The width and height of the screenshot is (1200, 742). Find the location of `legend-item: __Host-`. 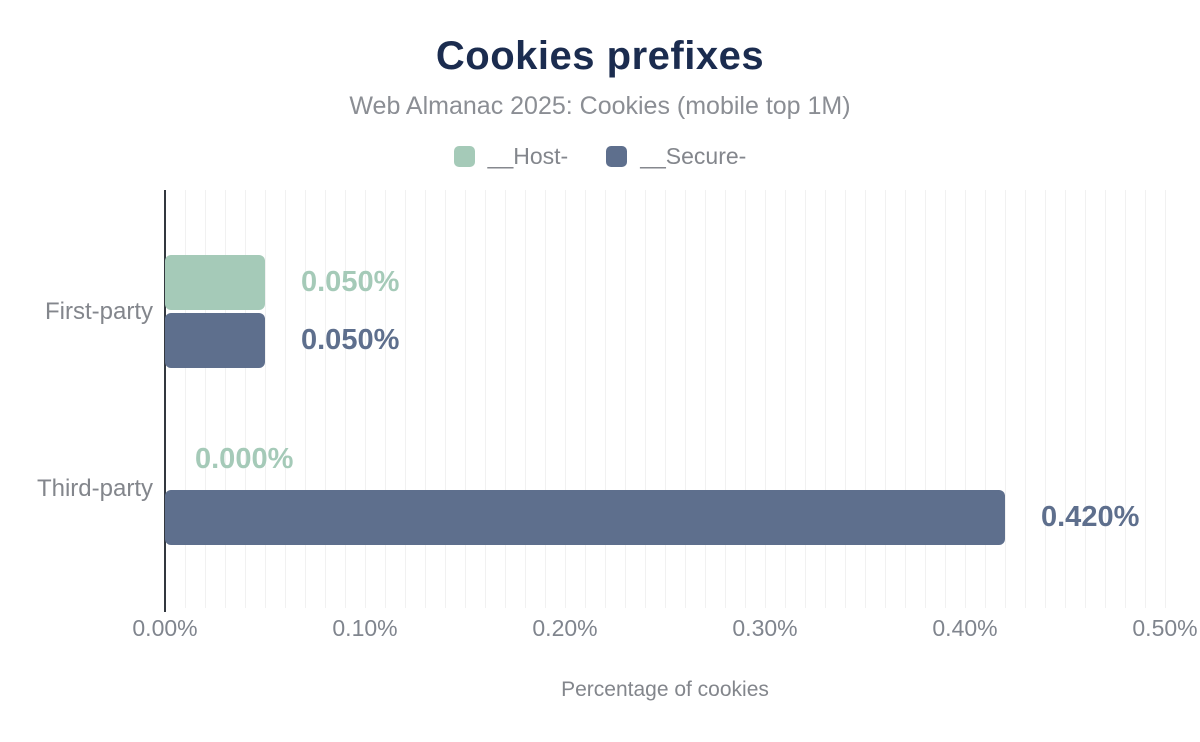

legend-item: __Host- is located at coordinates (511, 156).